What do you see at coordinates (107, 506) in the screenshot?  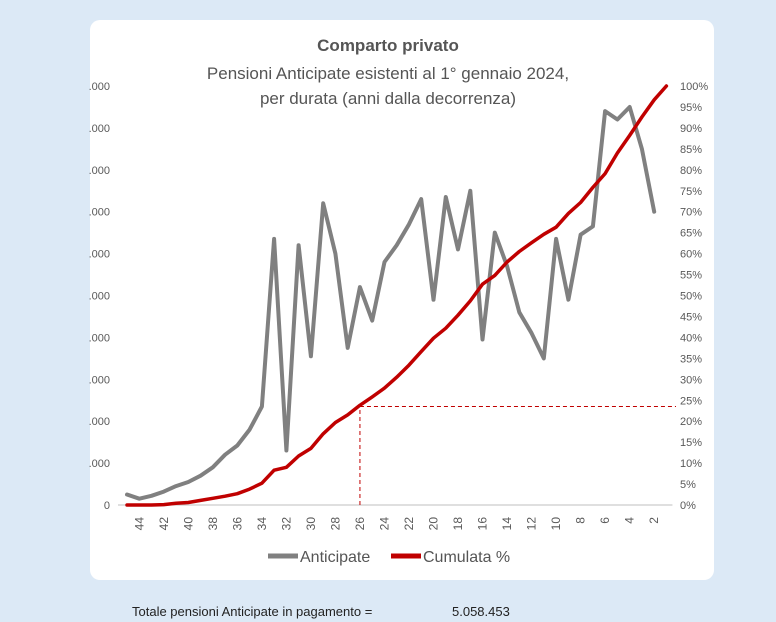 I see `y-left-tick-label: 0` at bounding box center [107, 506].